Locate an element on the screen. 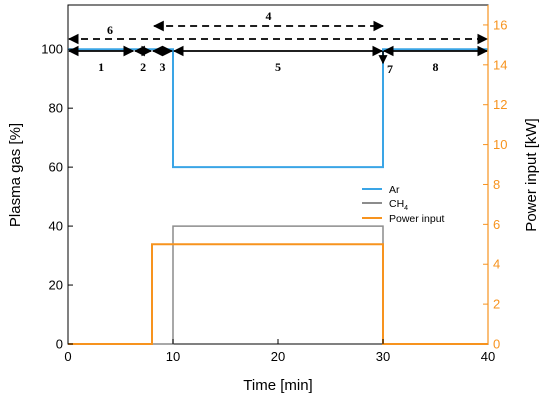 Image resolution: width=550 pixels, height=406 pixels. y-left-tick-label: 0 is located at coordinates (59, 344).